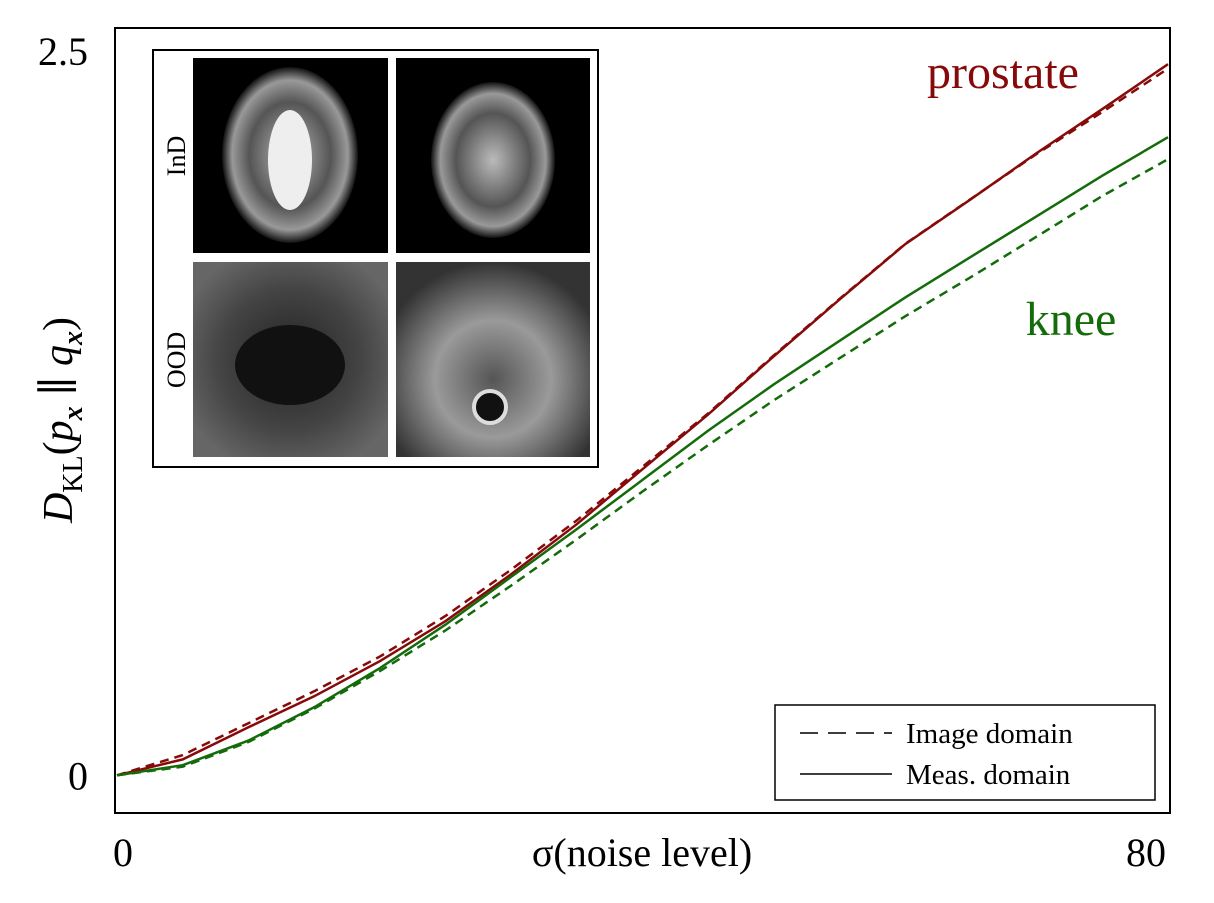 This screenshot has width=1214, height=903. Describe the element at coordinates (1071, 319) in the screenshot. I see `series-annotation: knee` at that location.